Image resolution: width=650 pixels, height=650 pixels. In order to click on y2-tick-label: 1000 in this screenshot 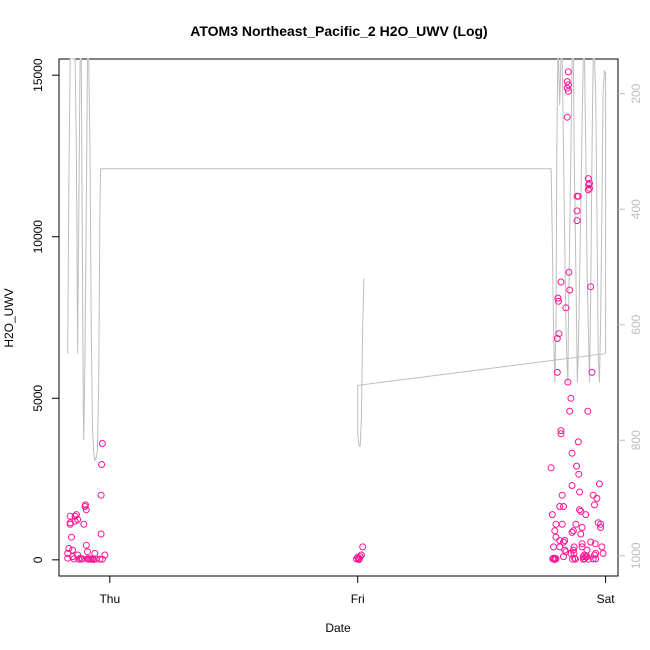, I will do `click(636, 555)`.